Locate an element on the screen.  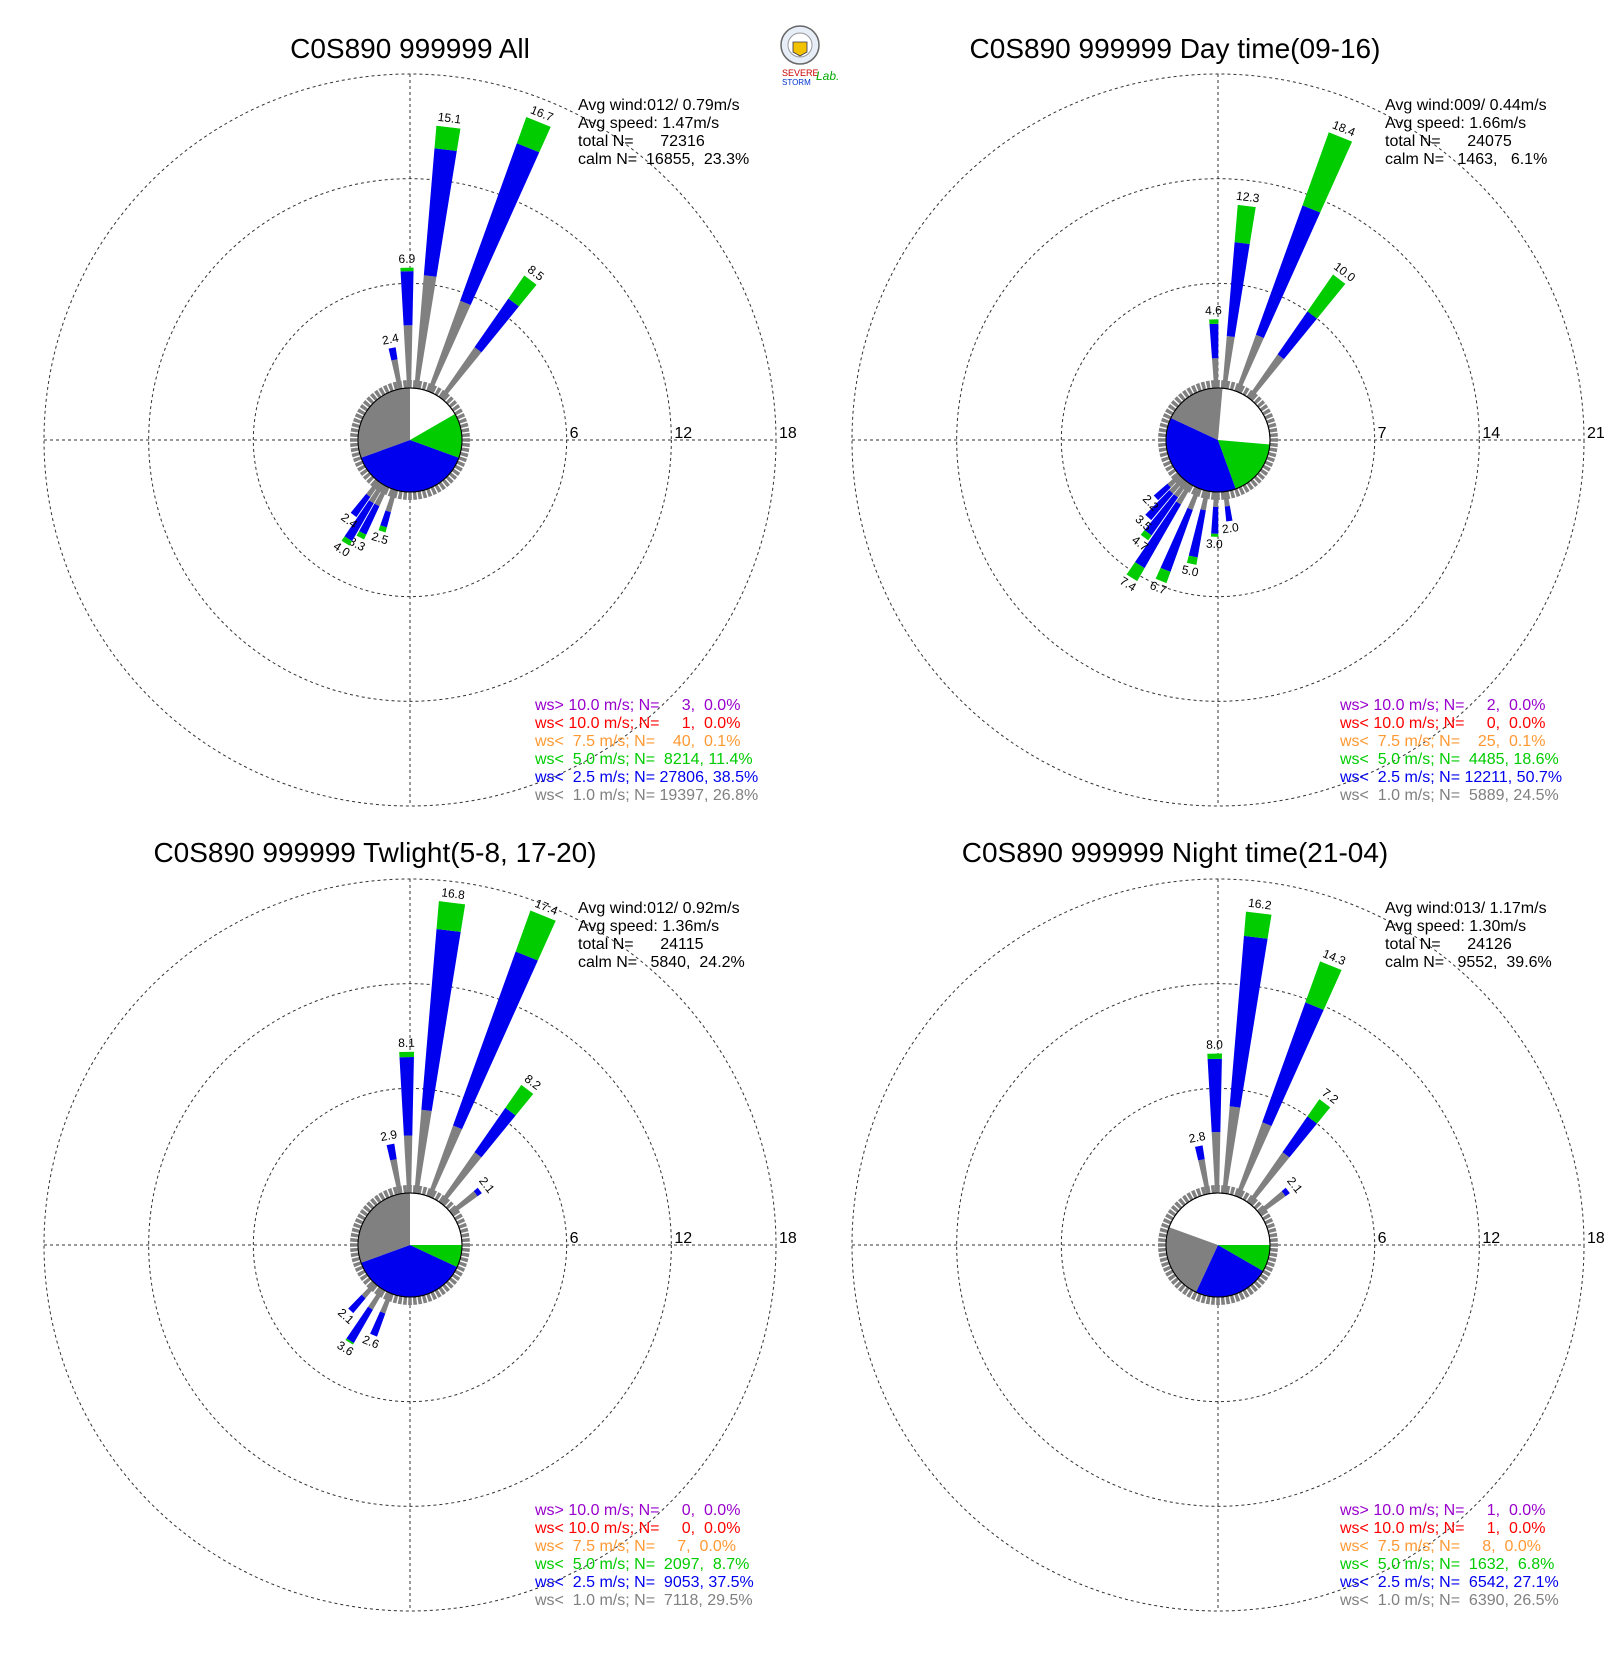
petal-value-label: 2.4 is located at coordinates (390, 339).